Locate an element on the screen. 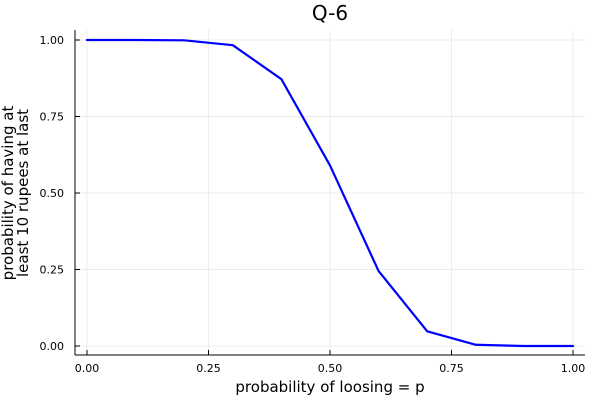 The height and width of the screenshot is (400, 600). y-axis-label-line-1: probability of having at is located at coordinates (8, 193).